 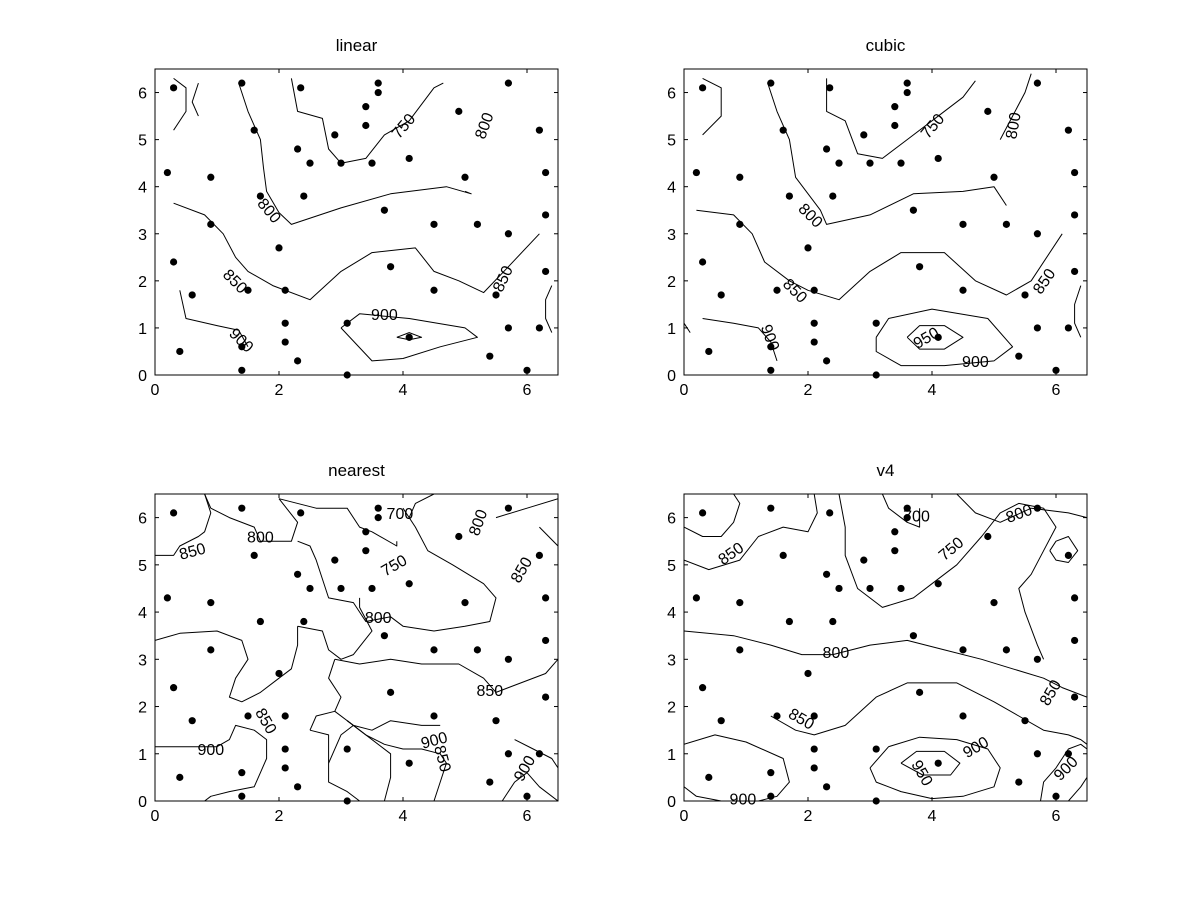 What do you see at coordinates (808, 390) in the screenshot?
I see `x-tick-label: 2` at bounding box center [808, 390].